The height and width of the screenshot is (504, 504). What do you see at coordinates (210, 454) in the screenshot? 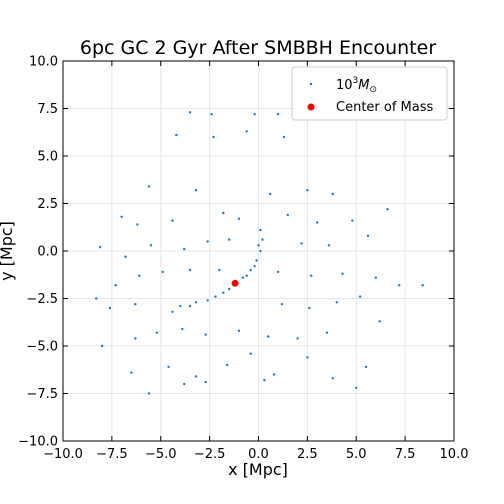
I see `x-tick-label: −2.5` at bounding box center [210, 454].